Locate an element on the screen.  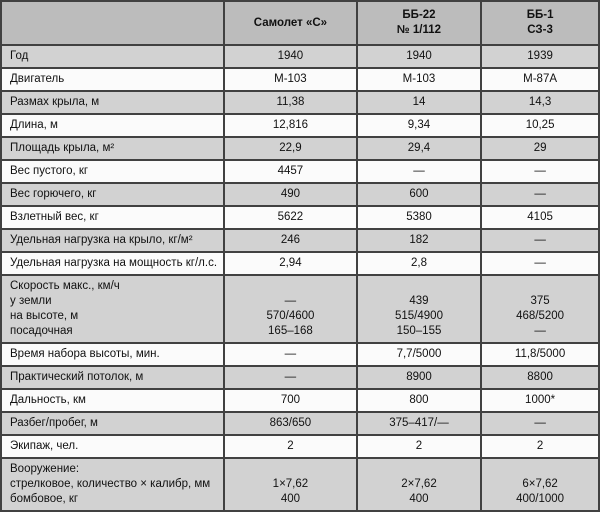
table-header: Самолет «С» ББ-22 № 1/112 ББ-1 СЗ-3 is located at coordinates (300, 23).